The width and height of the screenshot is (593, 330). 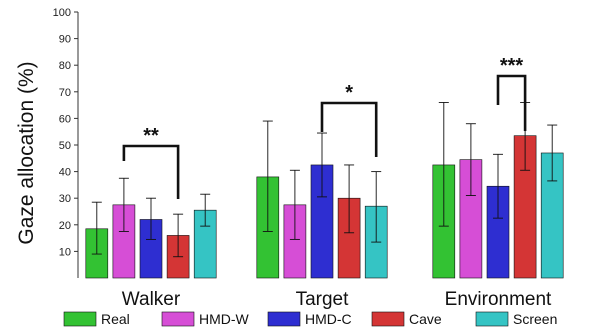 I want to click on y-tick-label: 60, so click(x=65, y=119).